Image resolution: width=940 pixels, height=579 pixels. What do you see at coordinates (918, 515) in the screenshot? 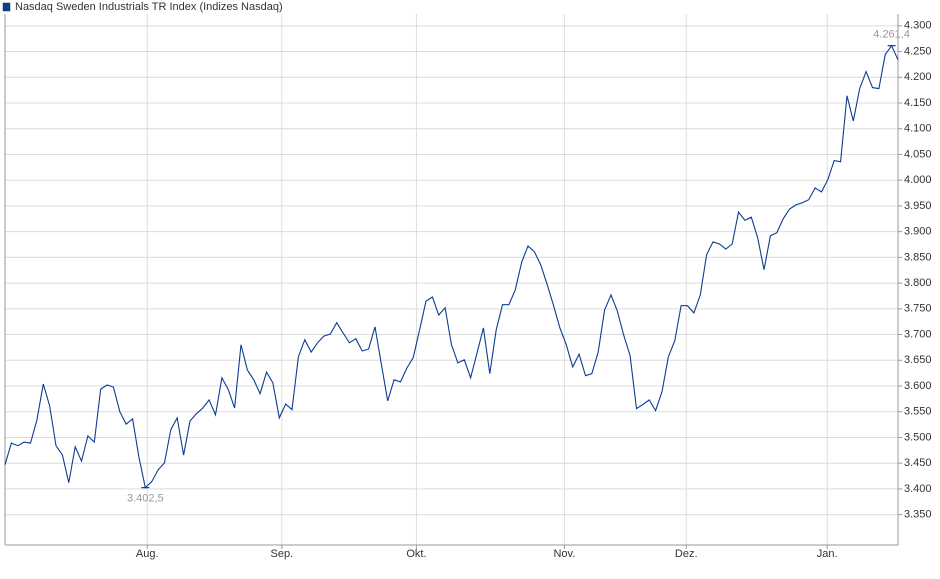
I see `y-tick-label: 3.350` at bounding box center [918, 515].